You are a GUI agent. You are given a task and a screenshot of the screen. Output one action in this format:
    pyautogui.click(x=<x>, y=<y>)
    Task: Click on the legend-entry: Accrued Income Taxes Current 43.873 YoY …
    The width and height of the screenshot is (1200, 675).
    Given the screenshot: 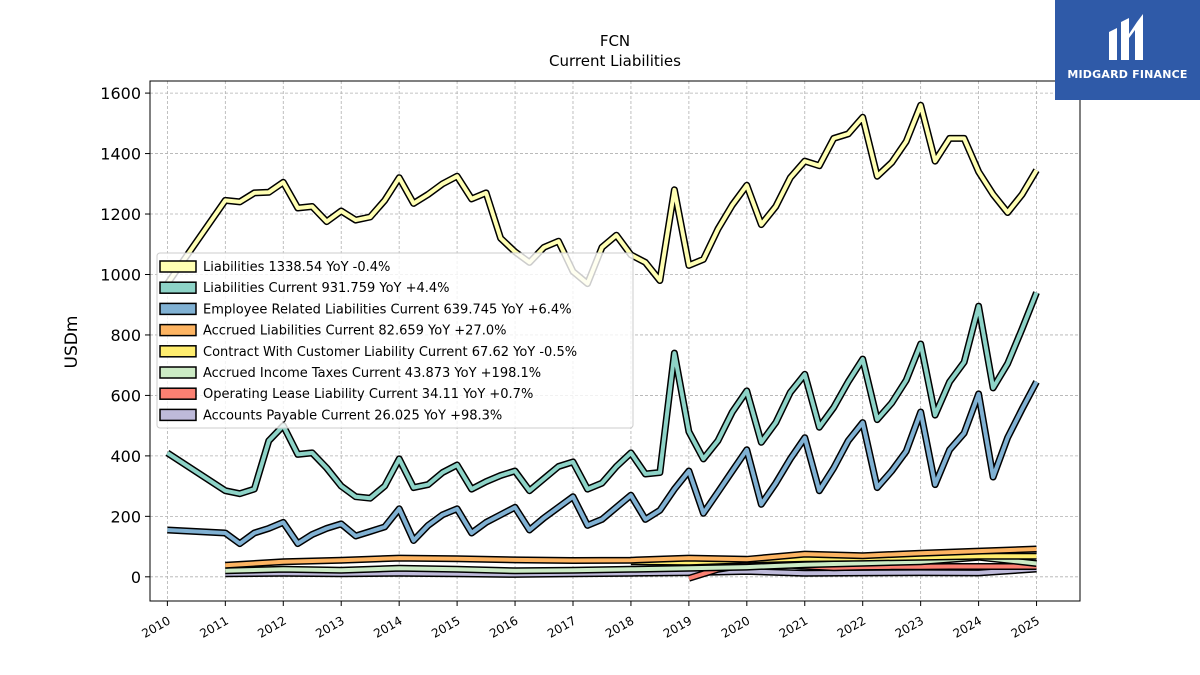 What is the action you would take?
    pyautogui.click(x=372, y=373)
    